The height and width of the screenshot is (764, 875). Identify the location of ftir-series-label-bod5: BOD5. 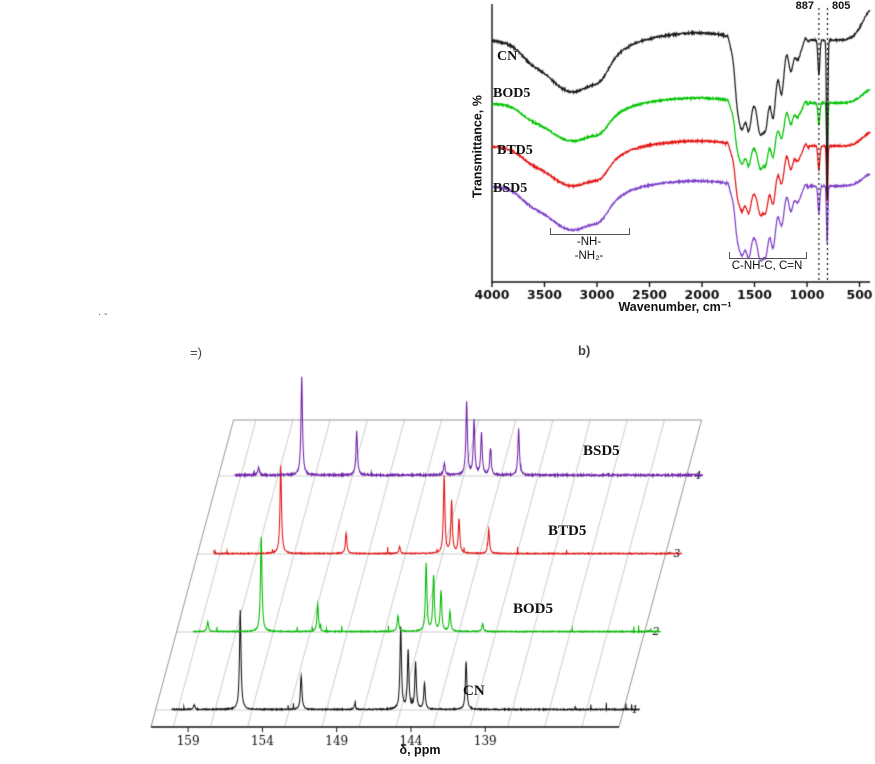
(512, 93).